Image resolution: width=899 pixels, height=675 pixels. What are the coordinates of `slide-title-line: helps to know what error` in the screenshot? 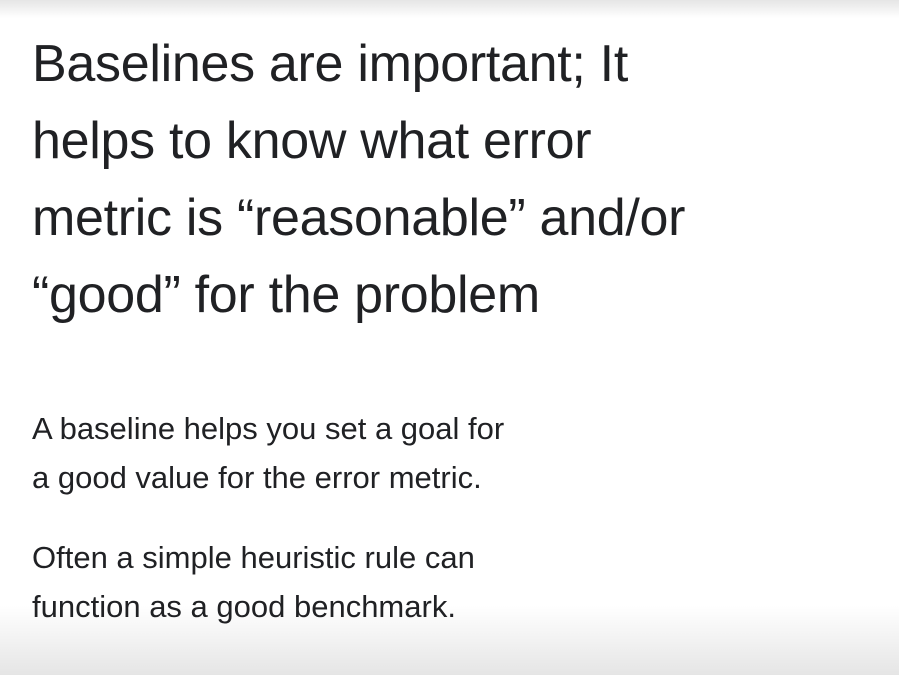 It's located at (312, 141).